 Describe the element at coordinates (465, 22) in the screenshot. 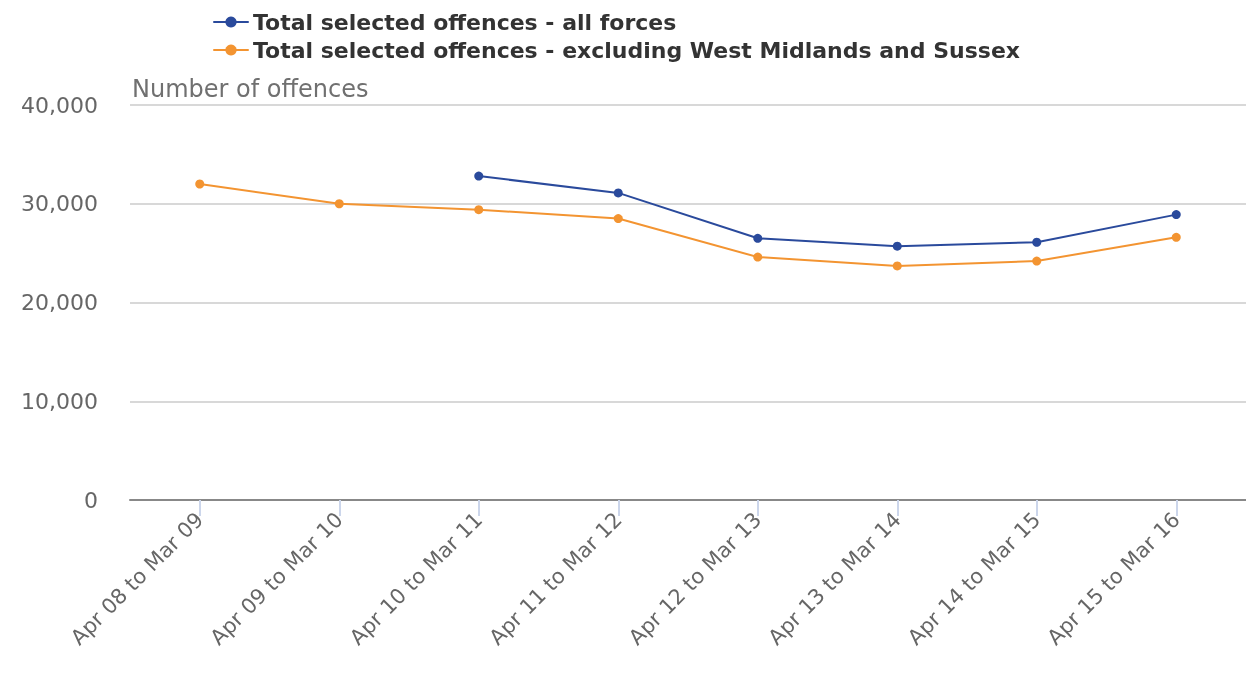

I see `legend-label: Total selected offences - all forces` at that location.